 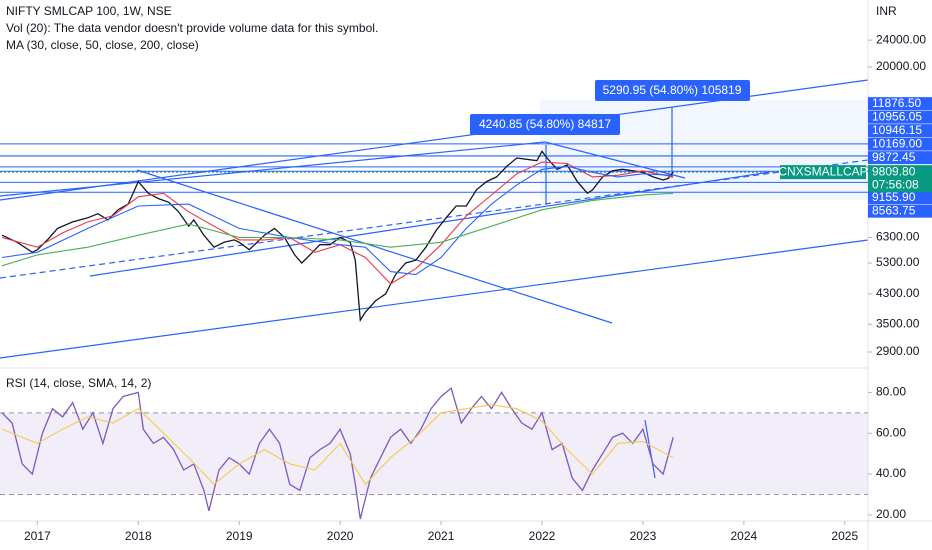 I want to click on x-tick-label: 2022, so click(x=542, y=536).